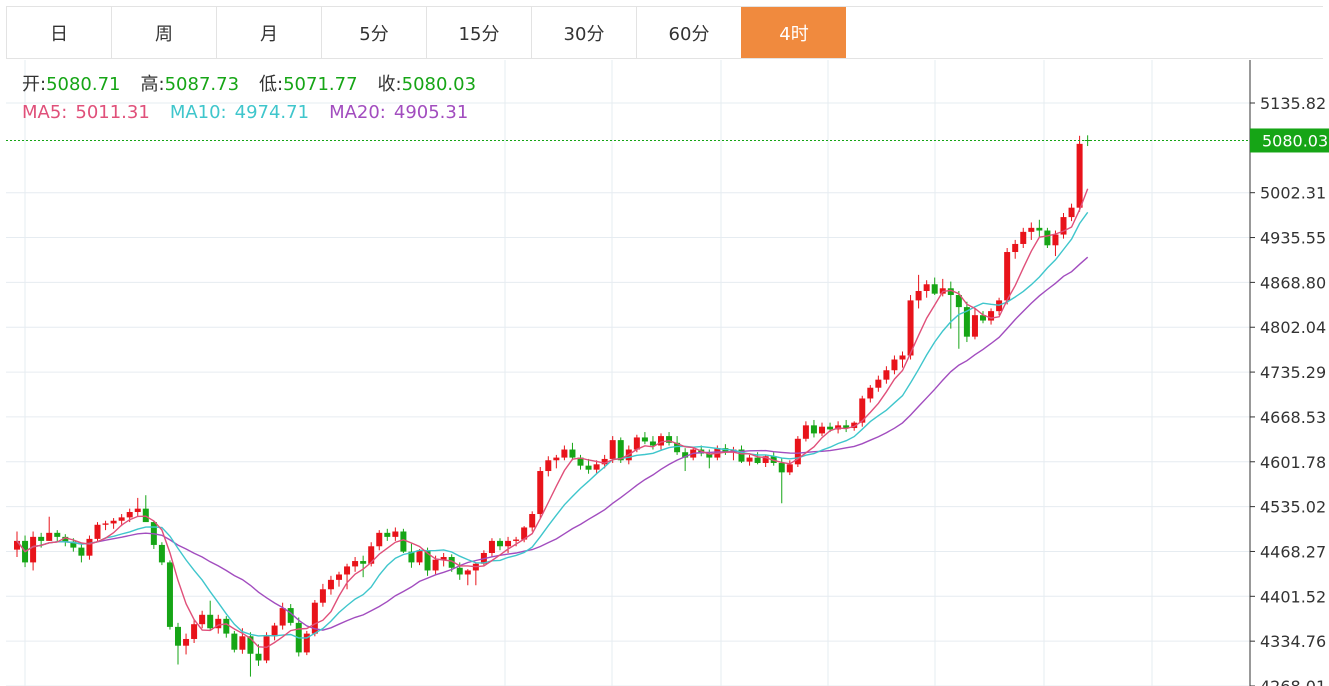 This screenshot has height=686, width=1329. I want to click on tab-7: 4时, so click(793, 32).